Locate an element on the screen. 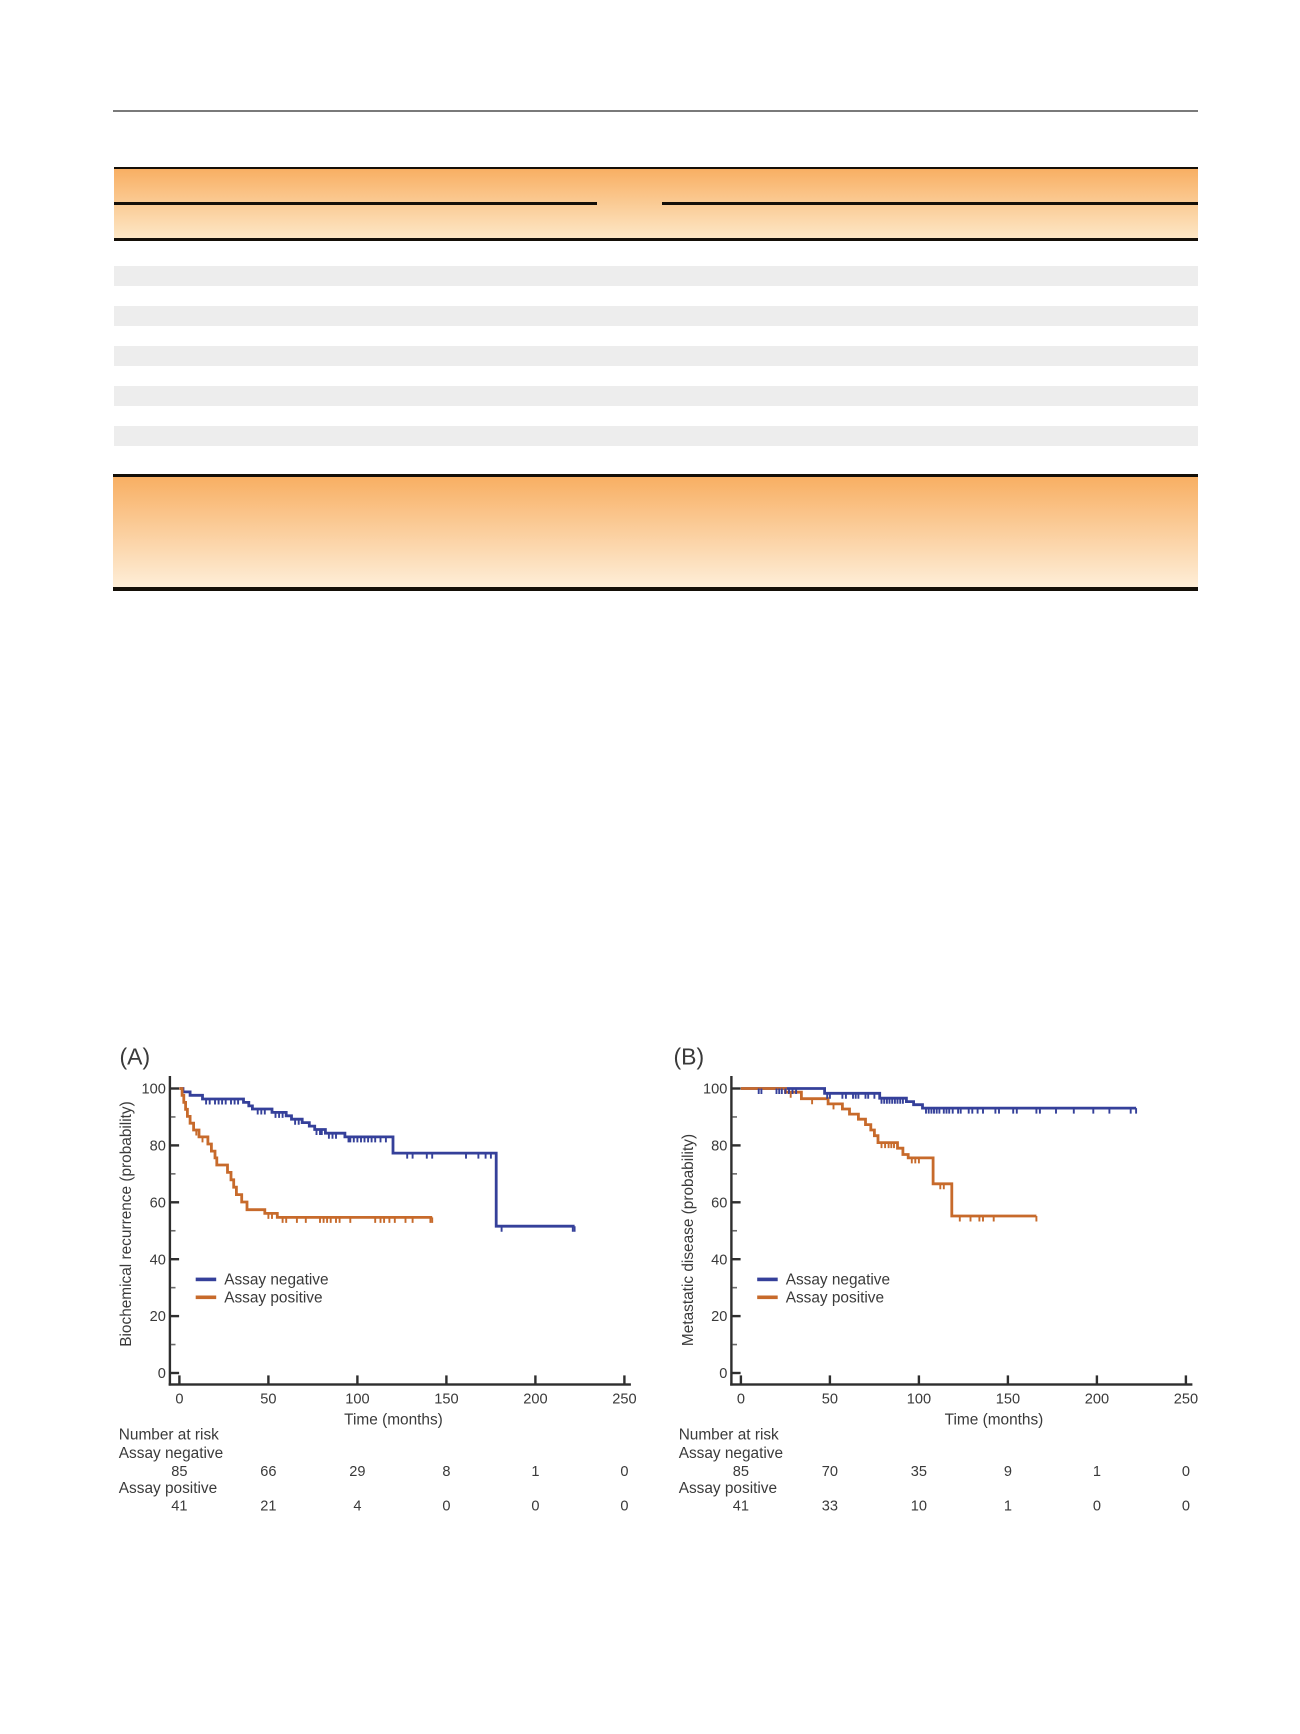 The height and width of the screenshot is (1734, 1300). svg-text: 29 is located at coordinates (357, 1472).